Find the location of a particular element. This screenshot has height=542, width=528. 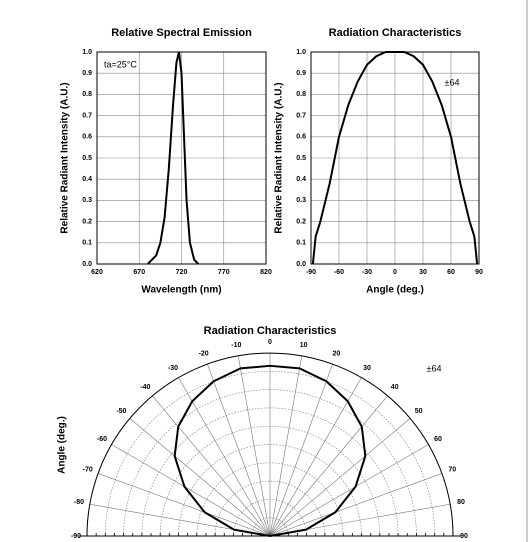

theta-tick-label: -80 is located at coordinates (79, 502).